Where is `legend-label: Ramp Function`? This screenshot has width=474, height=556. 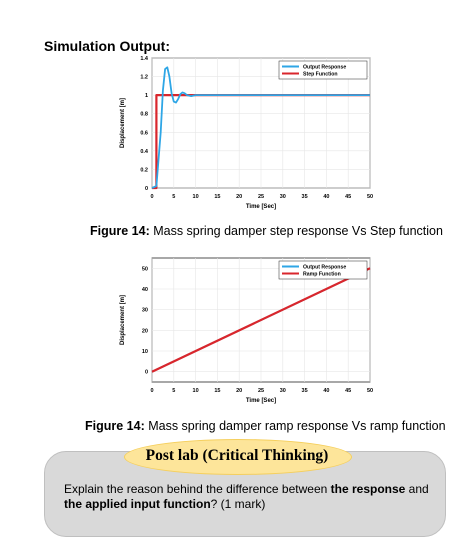 legend-label: Ramp Function is located at coordinates (322, 275).